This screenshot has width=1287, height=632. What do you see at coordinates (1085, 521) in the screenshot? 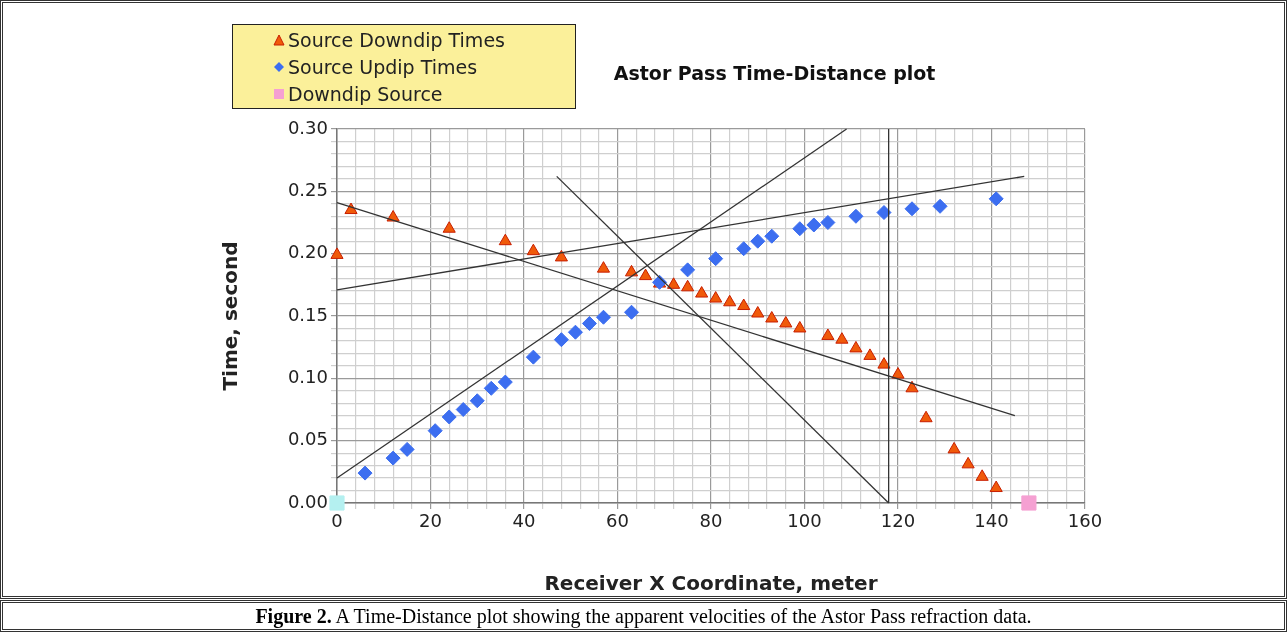
I see `x-tick-label: 160` at bounding box center [1085, 521].